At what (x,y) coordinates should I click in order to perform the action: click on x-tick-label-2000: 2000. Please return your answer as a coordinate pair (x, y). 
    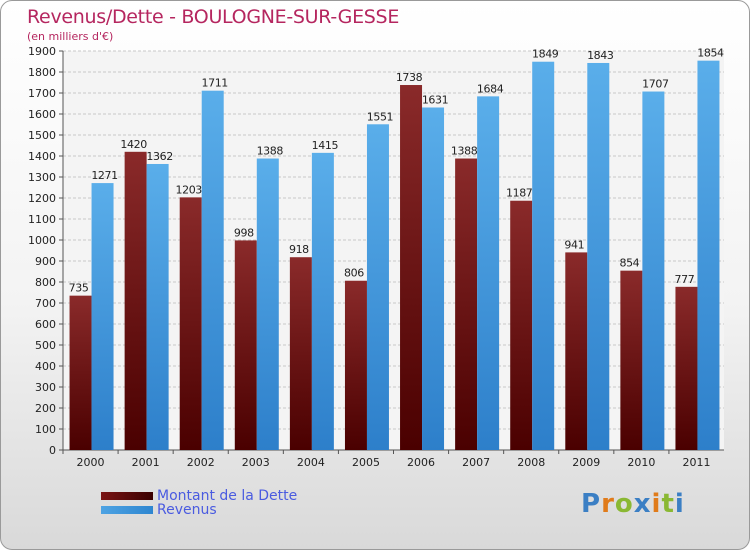
    Looking at the image, I should click on (91, 462).